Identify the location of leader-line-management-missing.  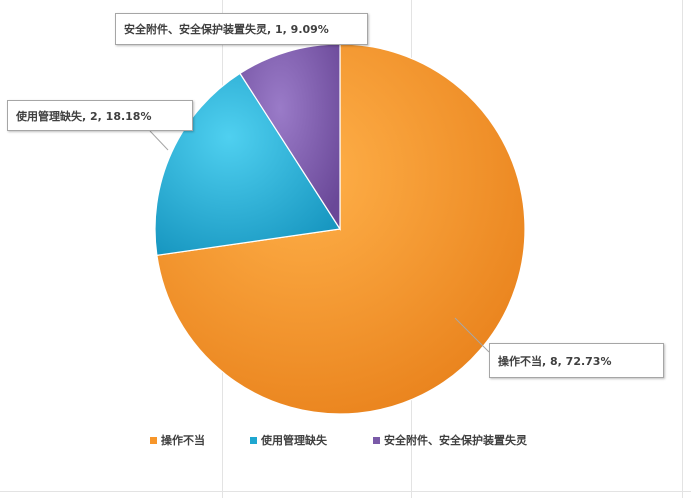
(159, 140).